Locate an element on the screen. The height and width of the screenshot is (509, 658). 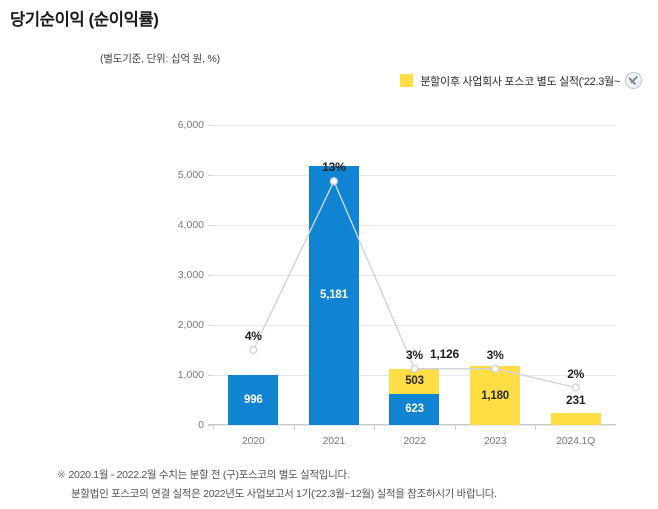
ratio-value-label: 2% is located at coordinates (576, 373).